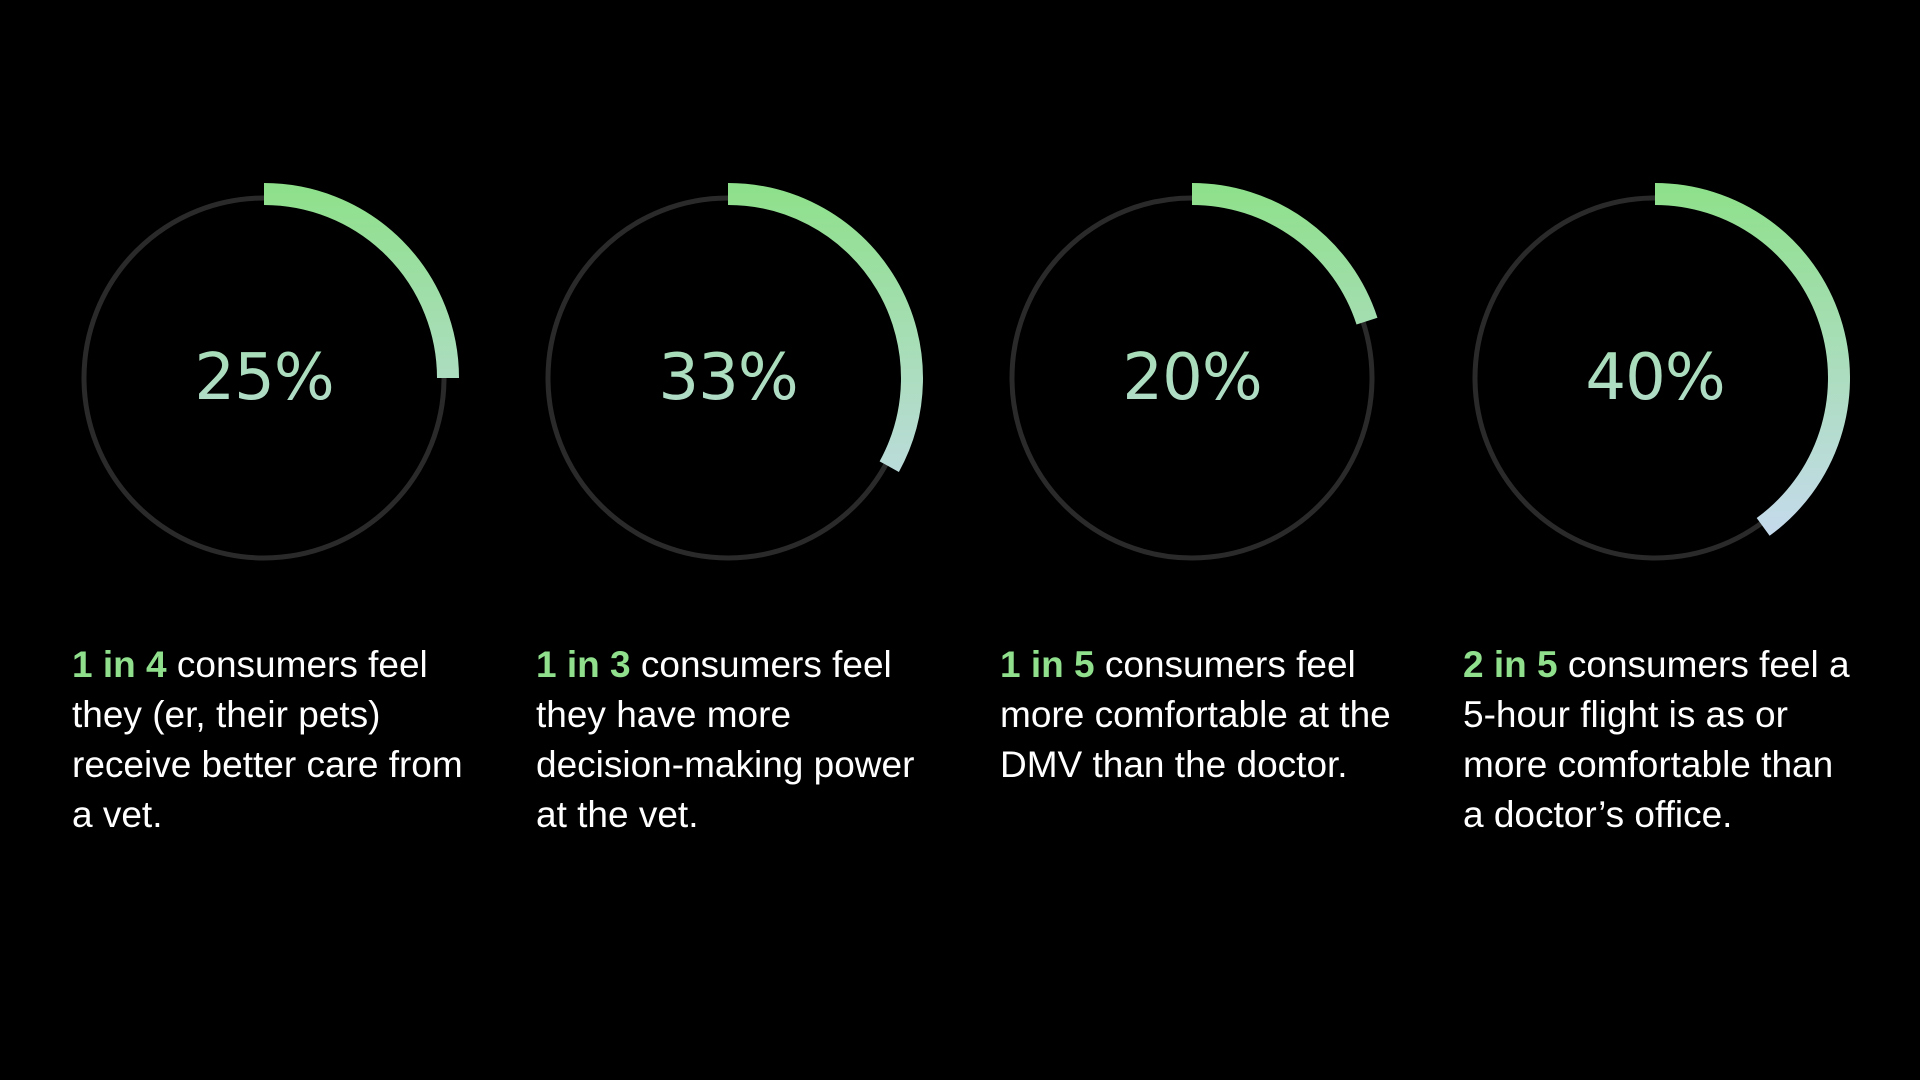 This screenshot has width=1920, height=1080. I want to click on stat-highlight: 1 in 5, so click(1047, 664).